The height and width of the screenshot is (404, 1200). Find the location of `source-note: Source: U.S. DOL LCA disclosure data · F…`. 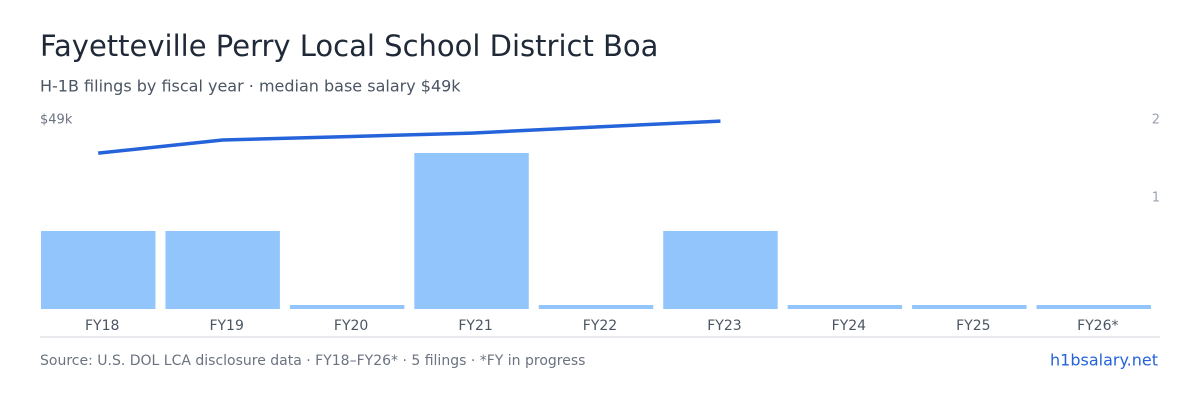

source-note: Source: U.S. DOL LCA disclosure data · F… is located at coordinates (312, 361).